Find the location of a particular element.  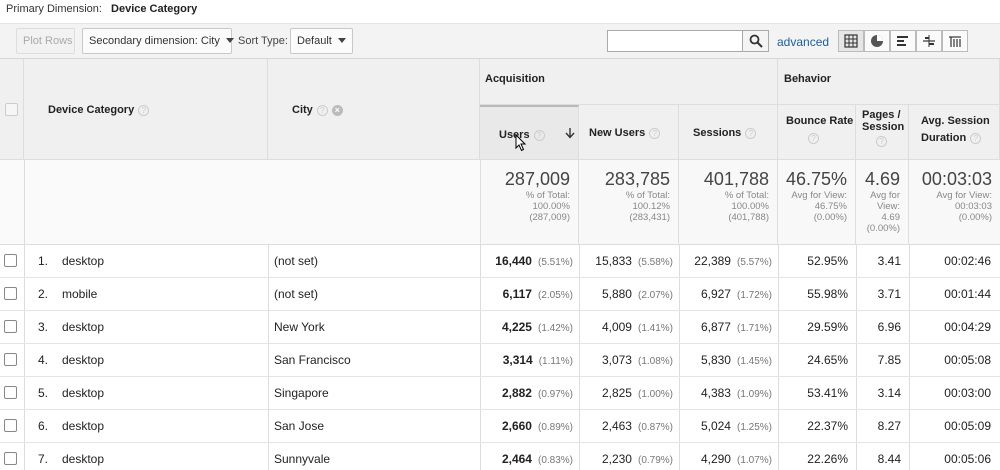

sessions-cell: 4,383 (1.09%) is located at coordinates (736, 393).